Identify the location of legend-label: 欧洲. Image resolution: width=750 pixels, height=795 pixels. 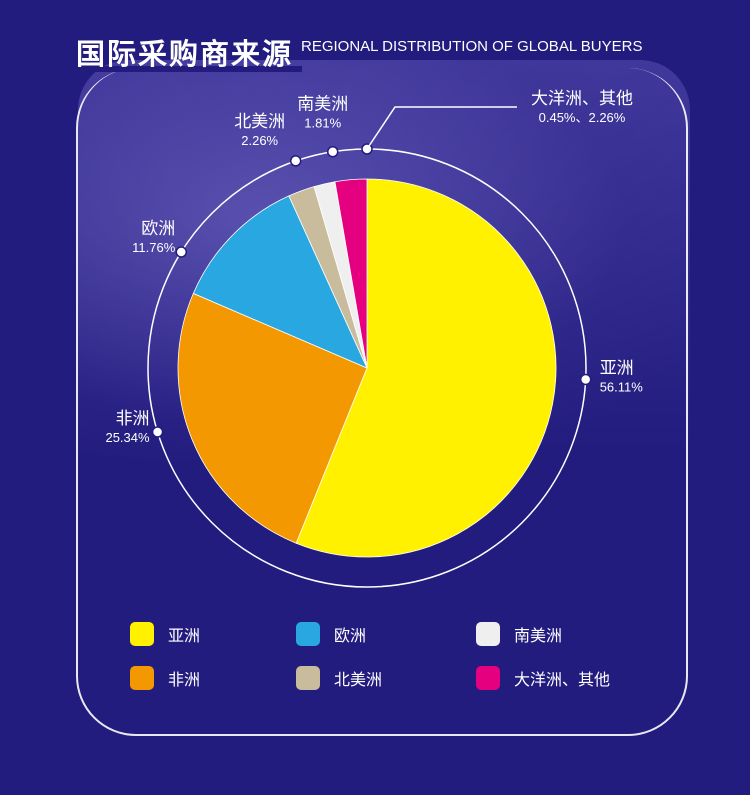
(350, 635).